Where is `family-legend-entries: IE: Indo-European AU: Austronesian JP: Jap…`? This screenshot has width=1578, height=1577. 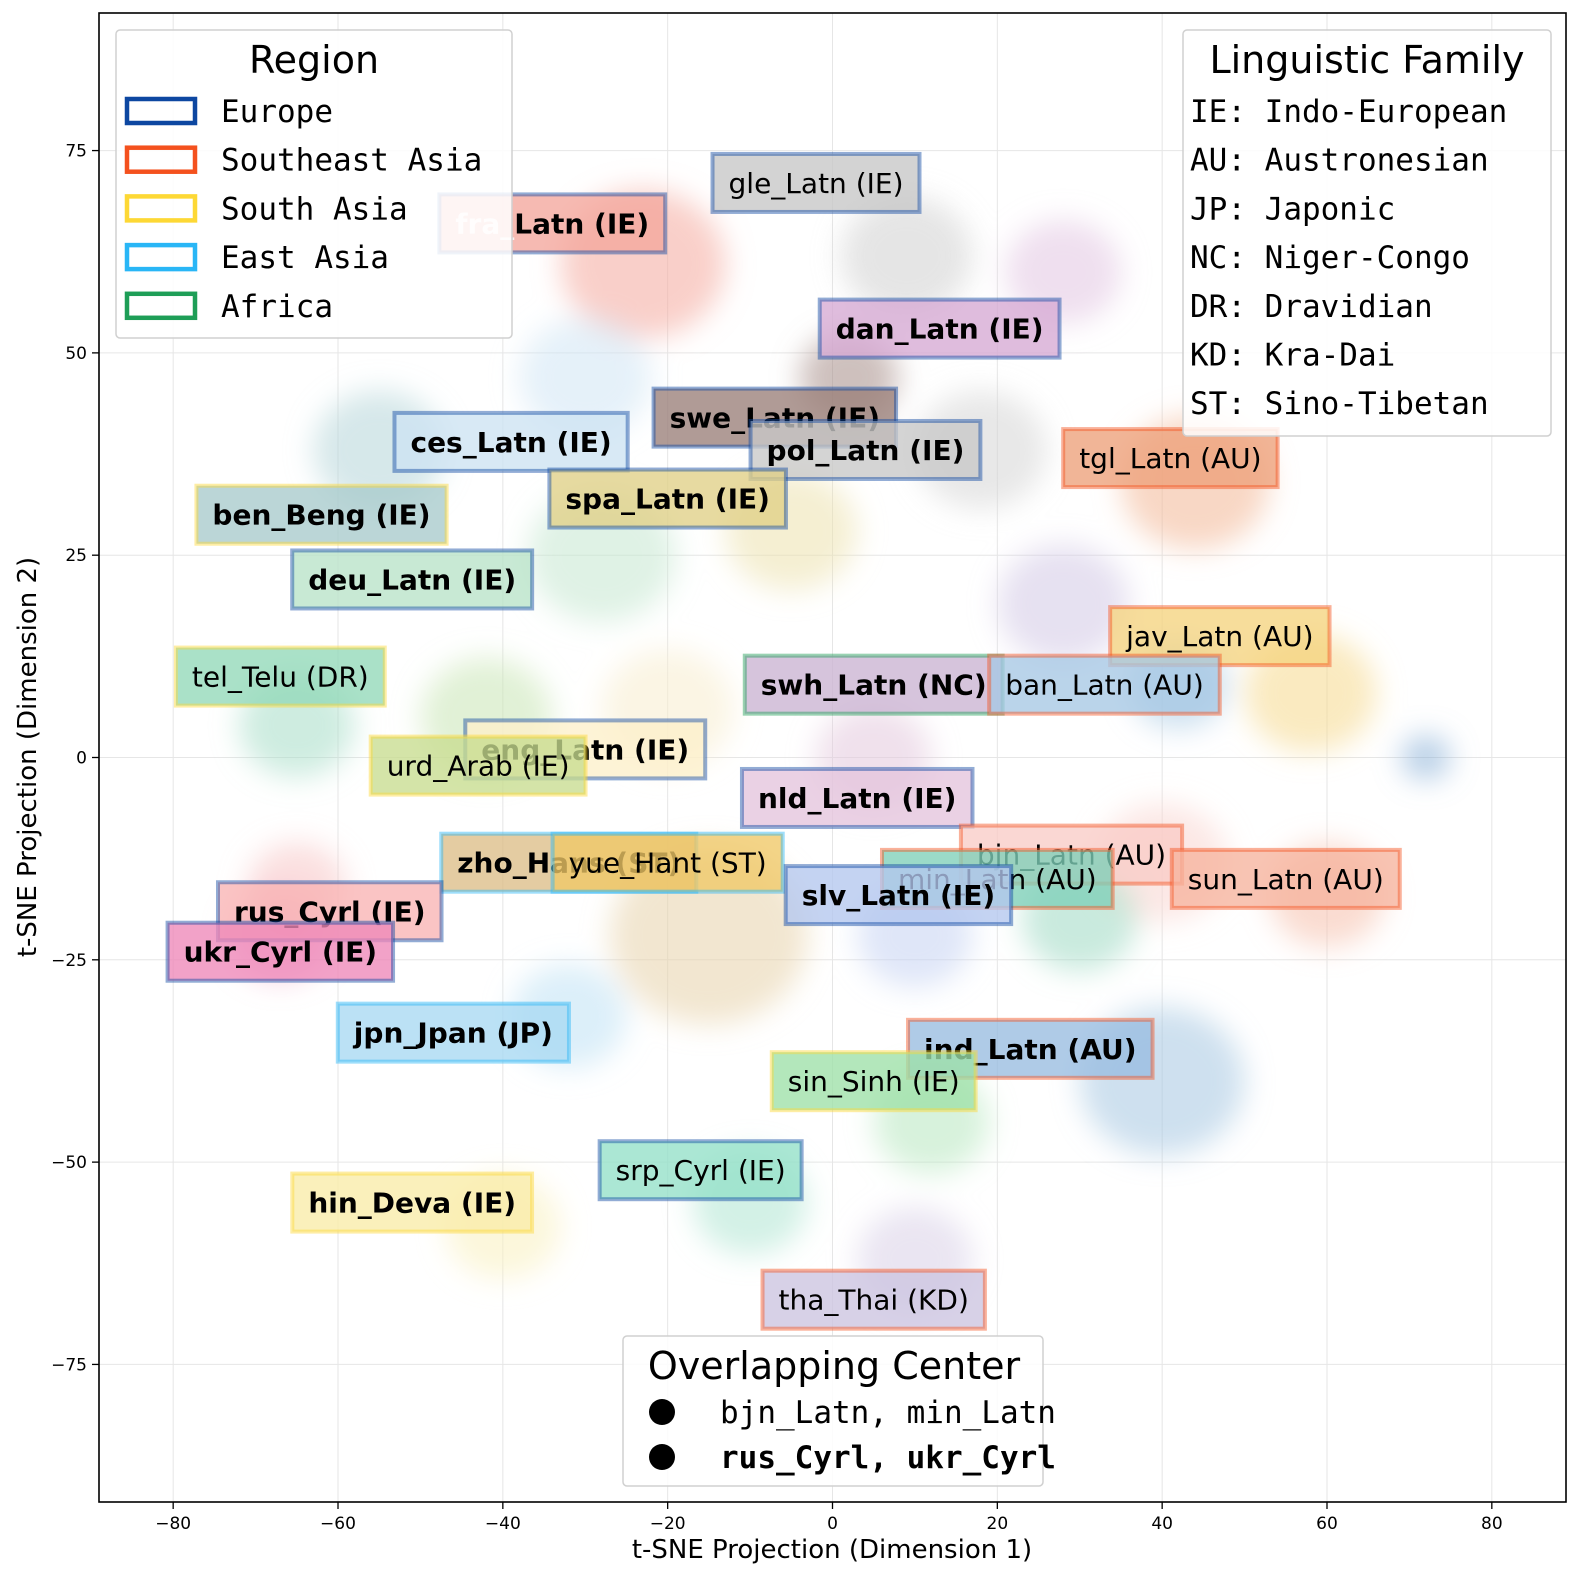
family-legend-entries: IE: Indo-European AU: Austronesian JP: Jap… is located at coordinates (1348, 258).